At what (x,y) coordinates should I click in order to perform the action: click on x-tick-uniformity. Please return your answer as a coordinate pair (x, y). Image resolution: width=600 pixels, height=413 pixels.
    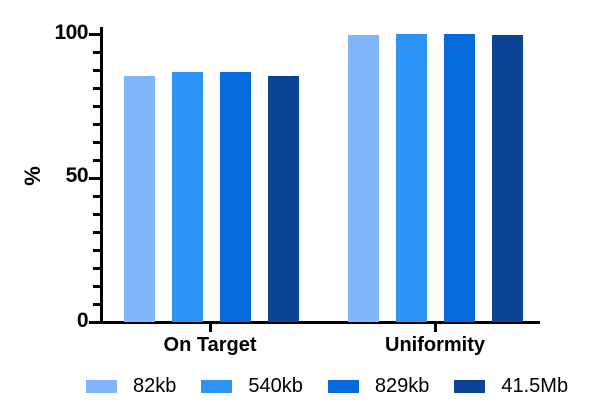
    Looking at the image, I should click on (435, 328).